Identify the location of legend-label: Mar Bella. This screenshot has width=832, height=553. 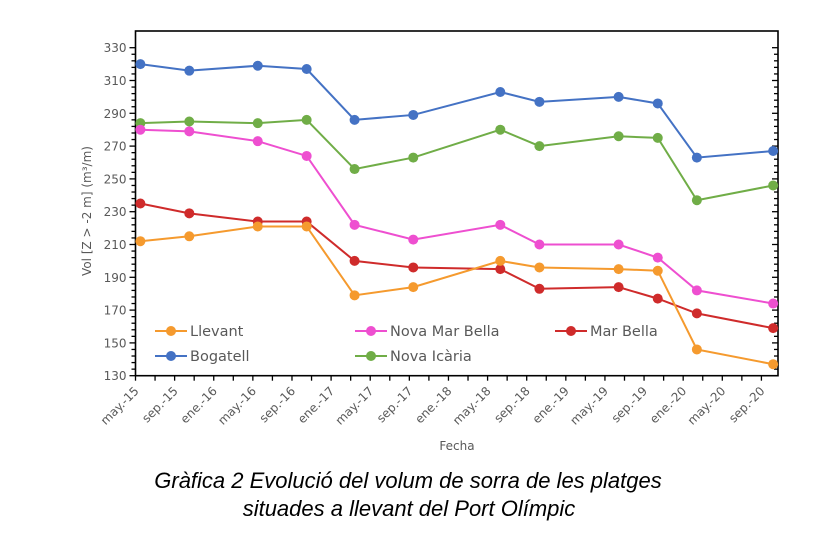
(624, 332).